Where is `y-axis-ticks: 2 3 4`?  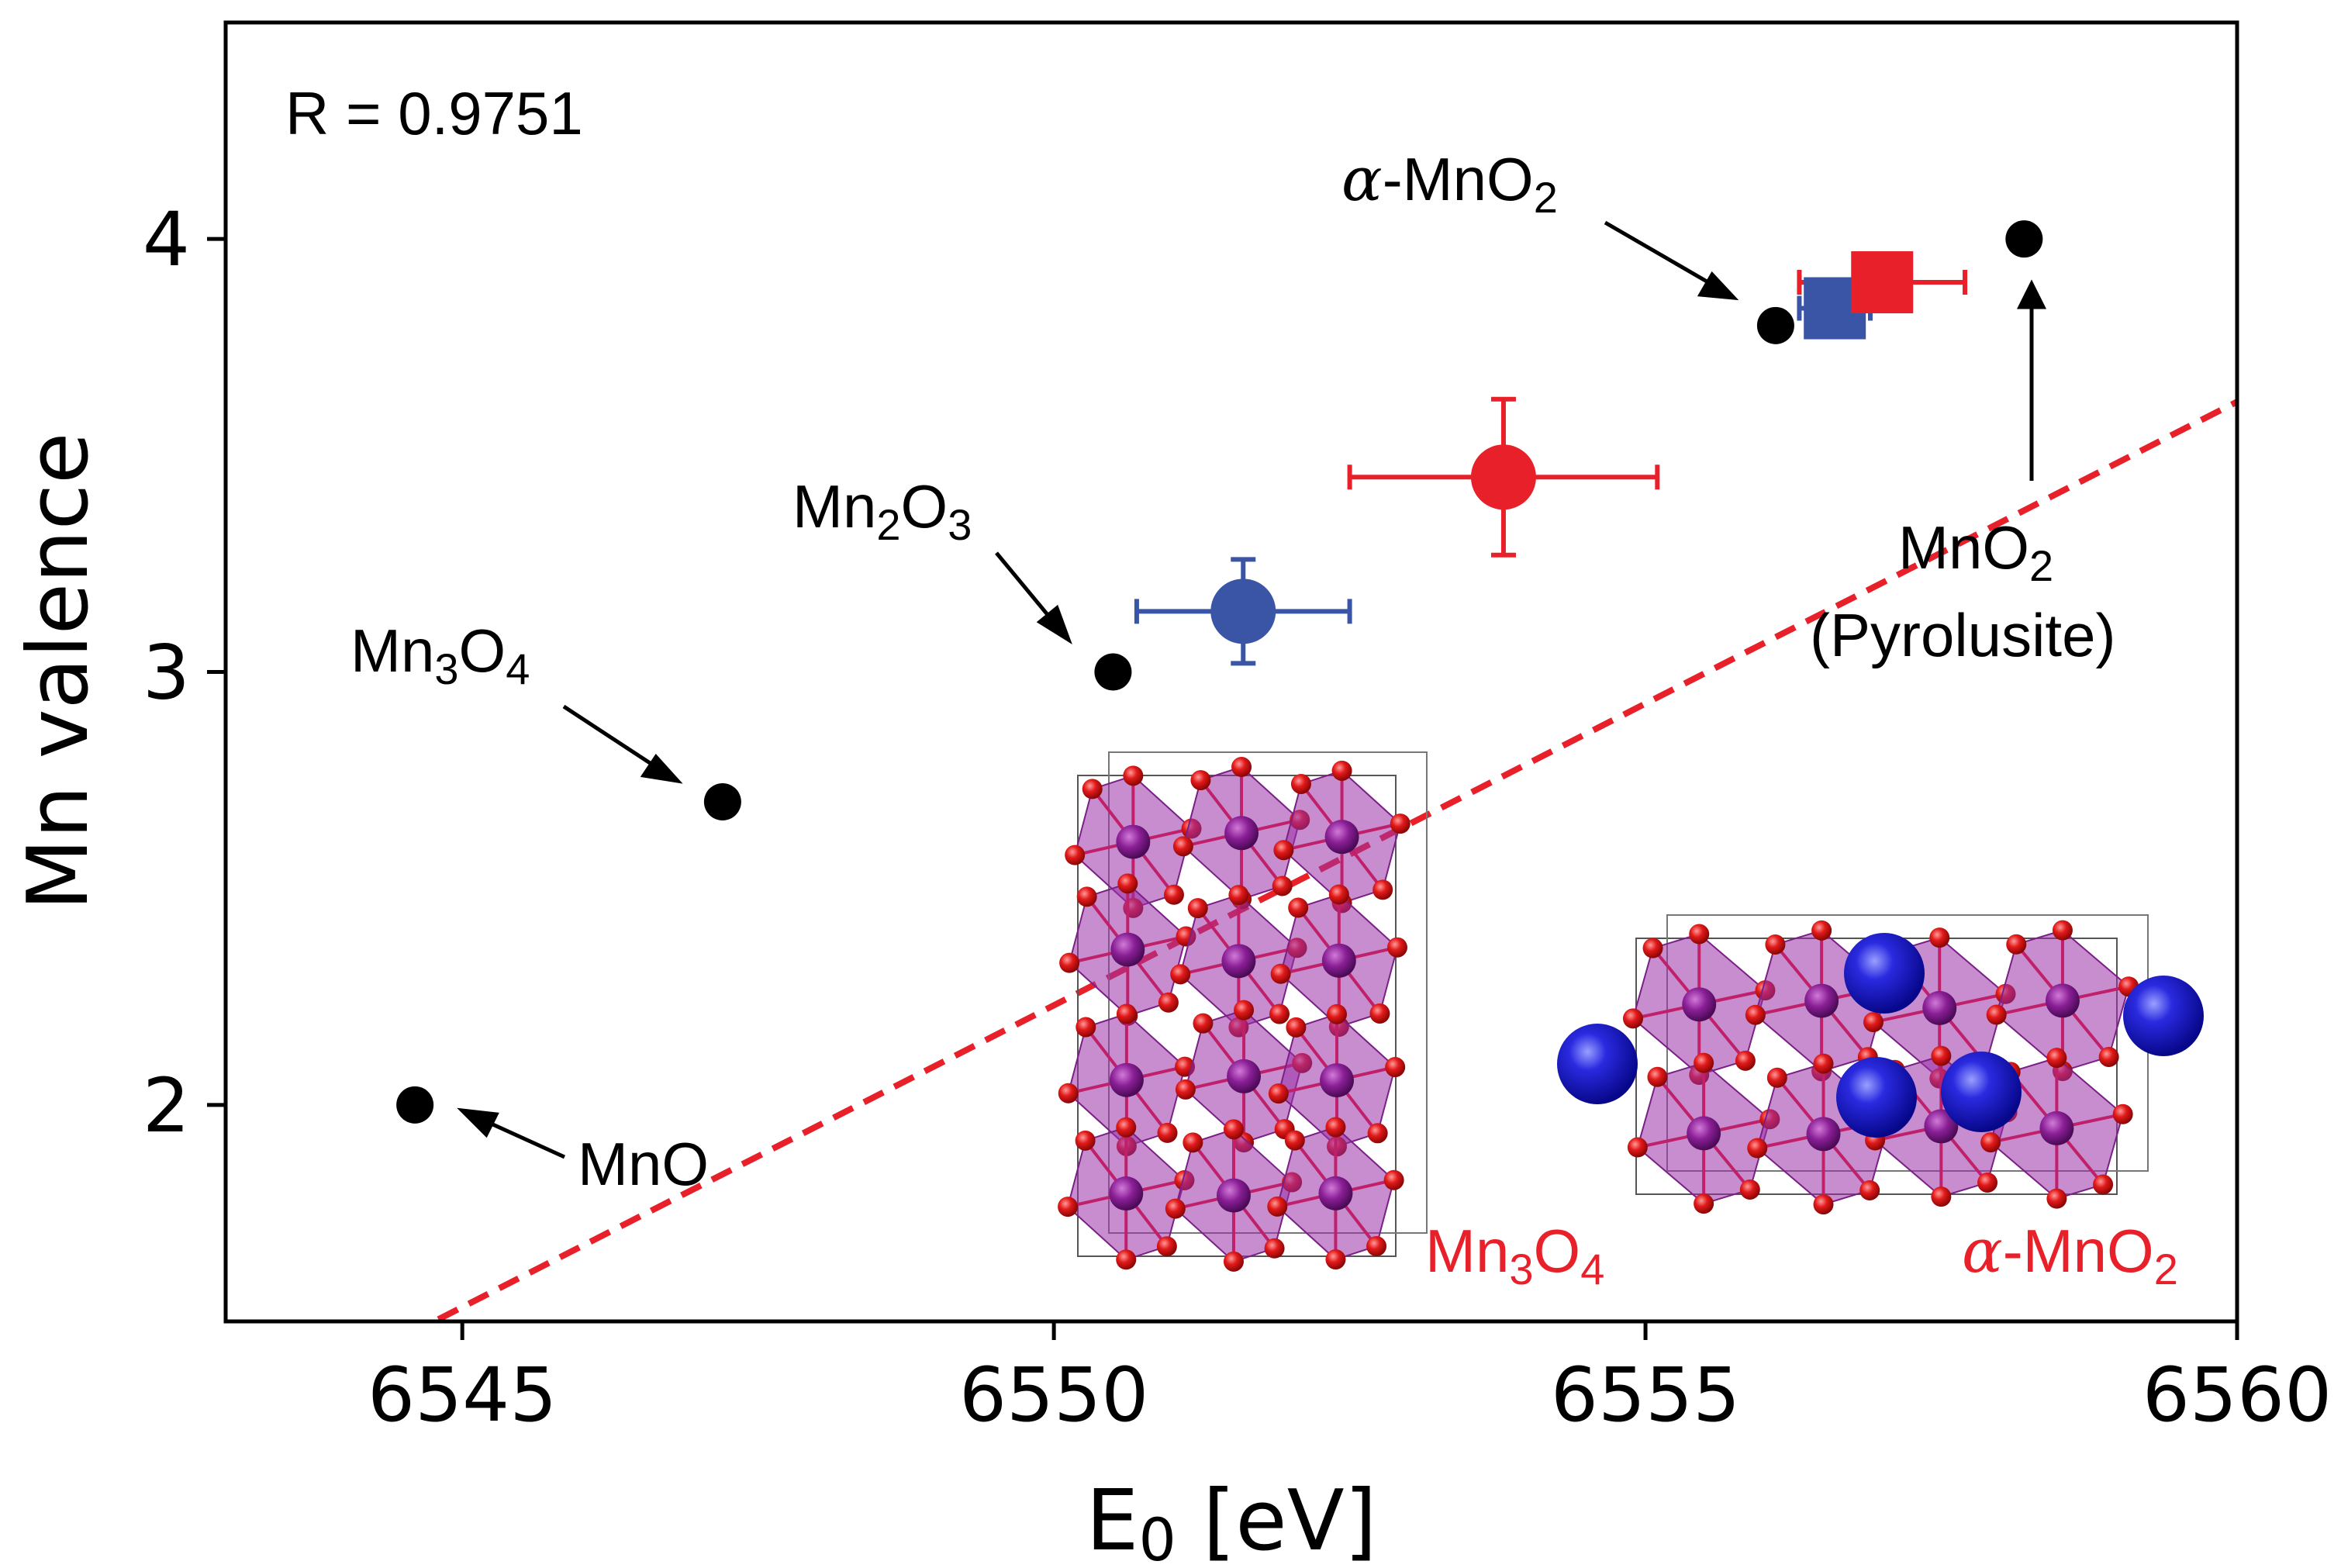
y-axis-ticks: 2 3 4 is located at coordinates (184, 672).